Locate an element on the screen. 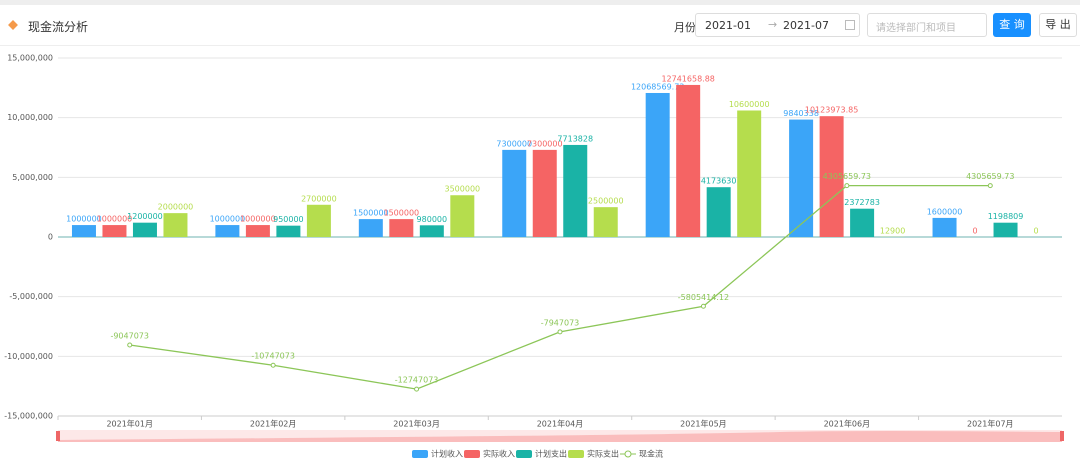  y-tick-label: -10,000,000 is located at coordinates (28, 356).